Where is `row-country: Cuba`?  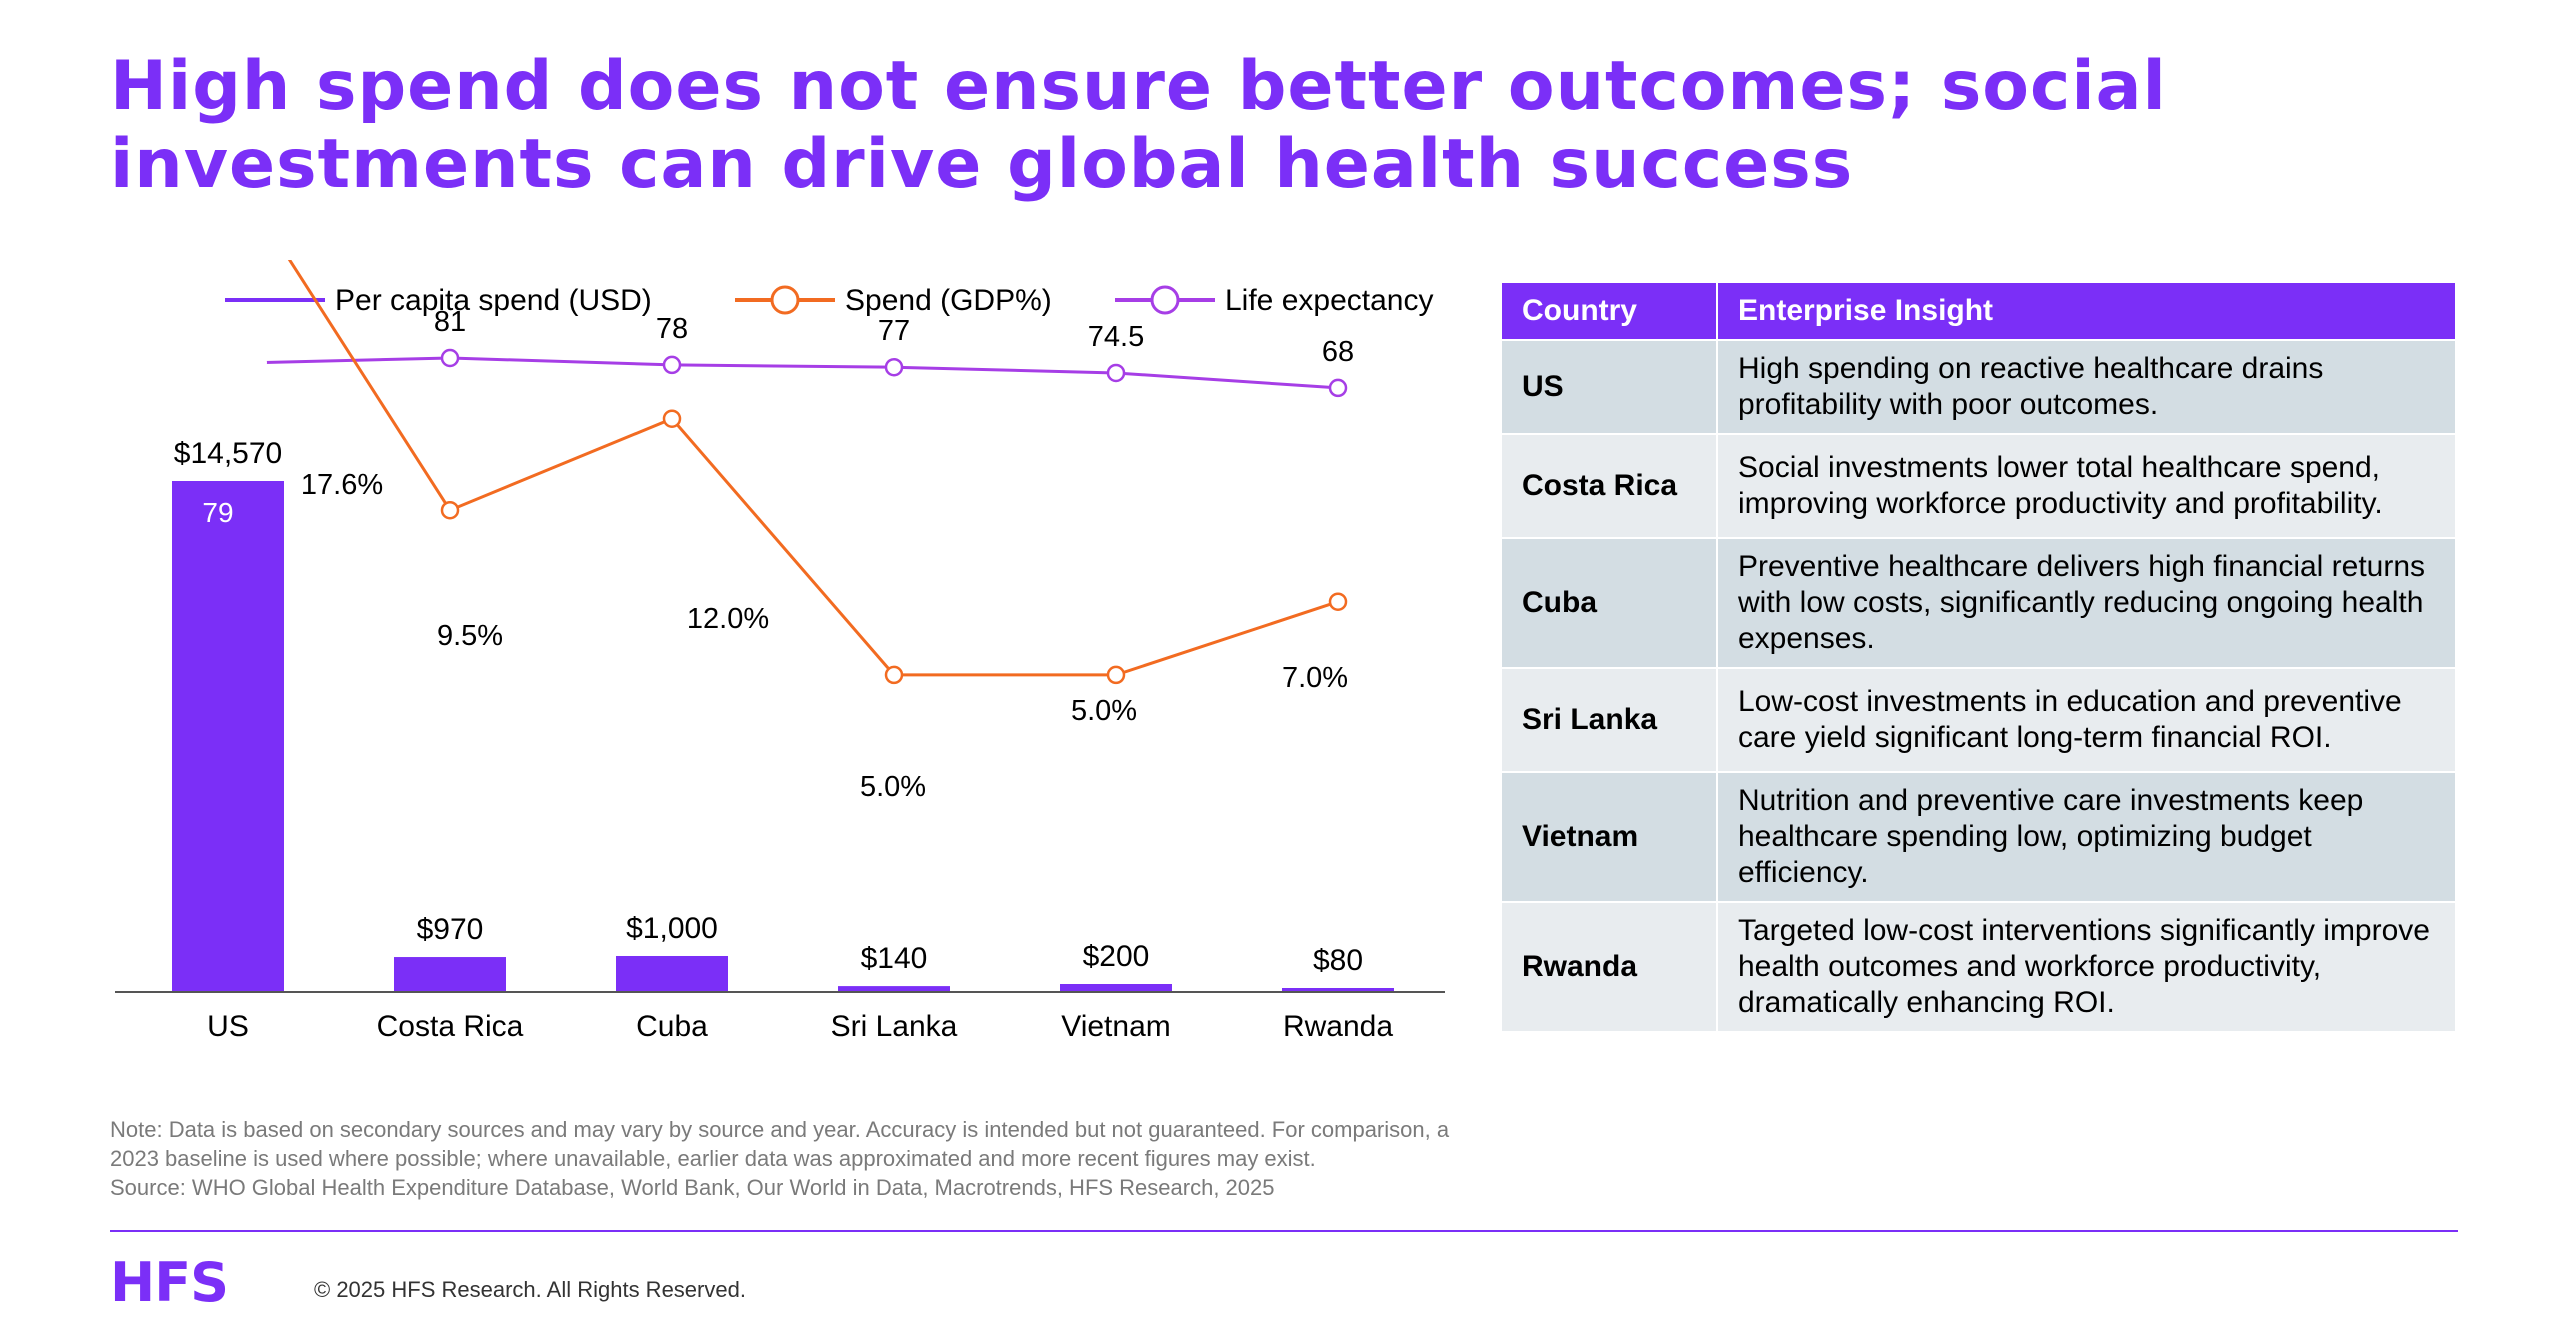
row-country: Cuba is located at coordinates (1609, 603).